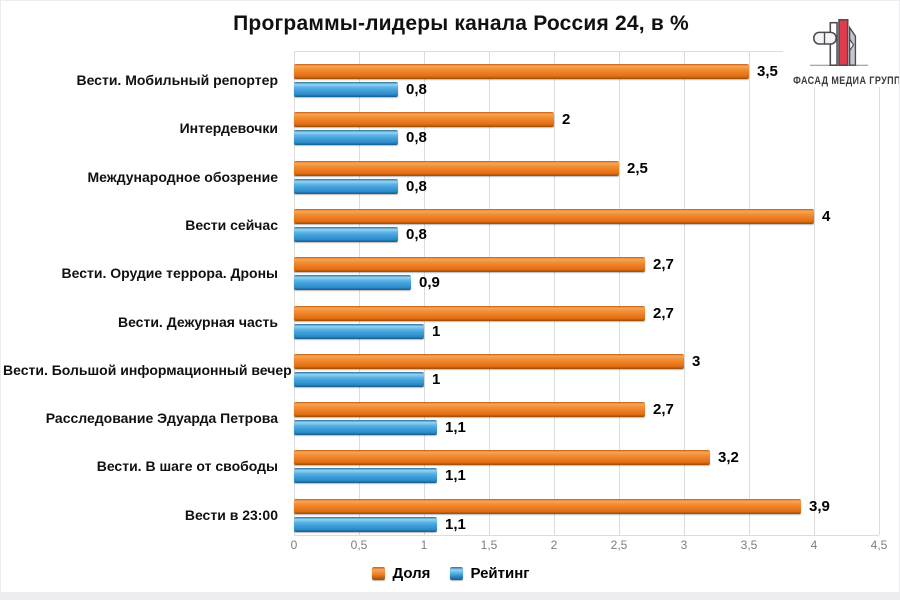 This screenshot has width=900, height=600. Describe the element at coordinates (457, 573) in the screenshot. I see `legend-swatch-reyting` at that location.